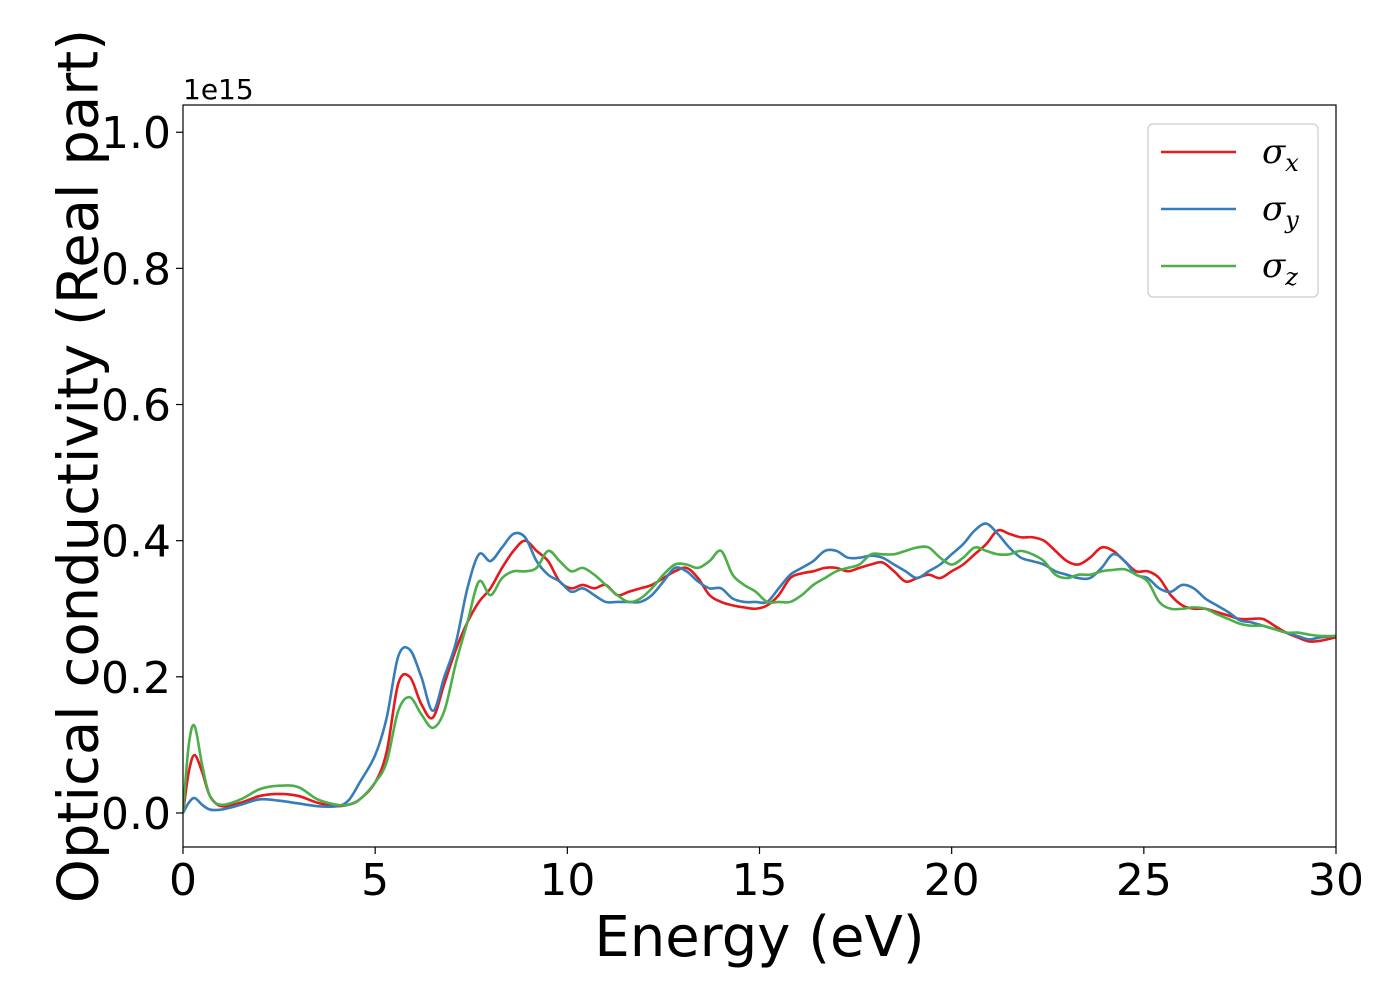 Image resolution: width=1400 pixels, height=1000 pixels. I want to click on legend-label: σz, so click(1280, 268).